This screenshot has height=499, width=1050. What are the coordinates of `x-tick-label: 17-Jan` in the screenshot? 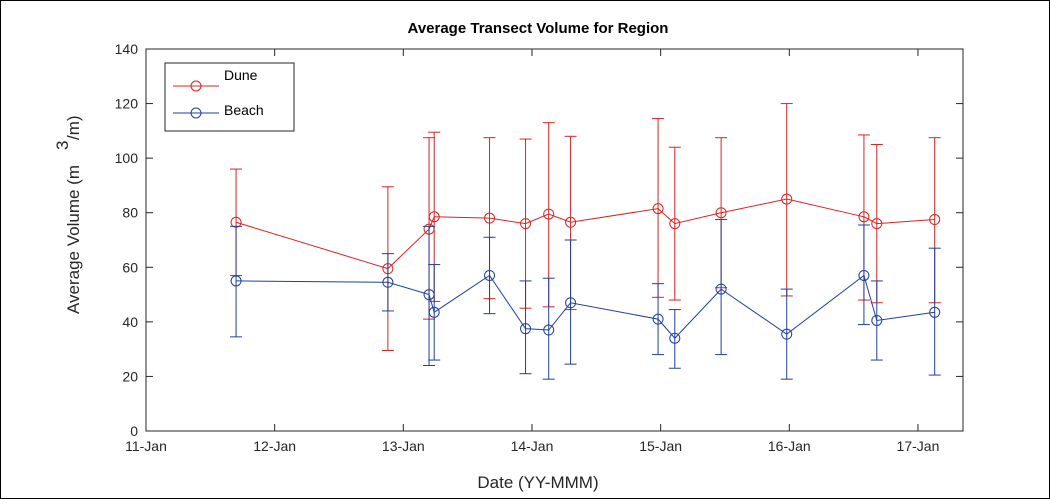 It's located at (918, 446).